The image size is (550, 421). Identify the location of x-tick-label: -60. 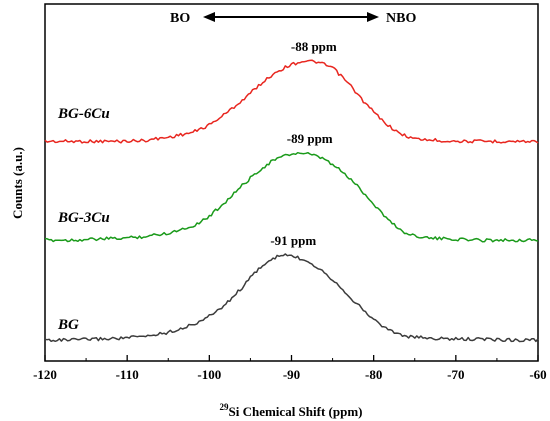
(537, 374).